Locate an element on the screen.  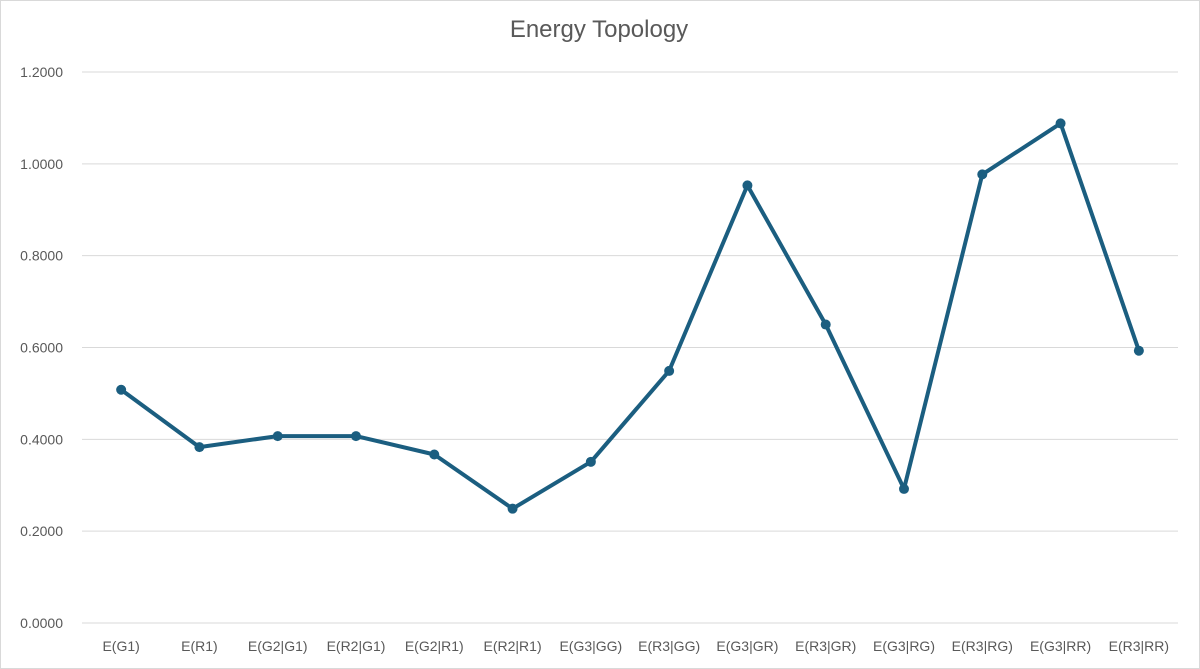
y-tick-label: 0.4000 is located at coordinates (41, 439).